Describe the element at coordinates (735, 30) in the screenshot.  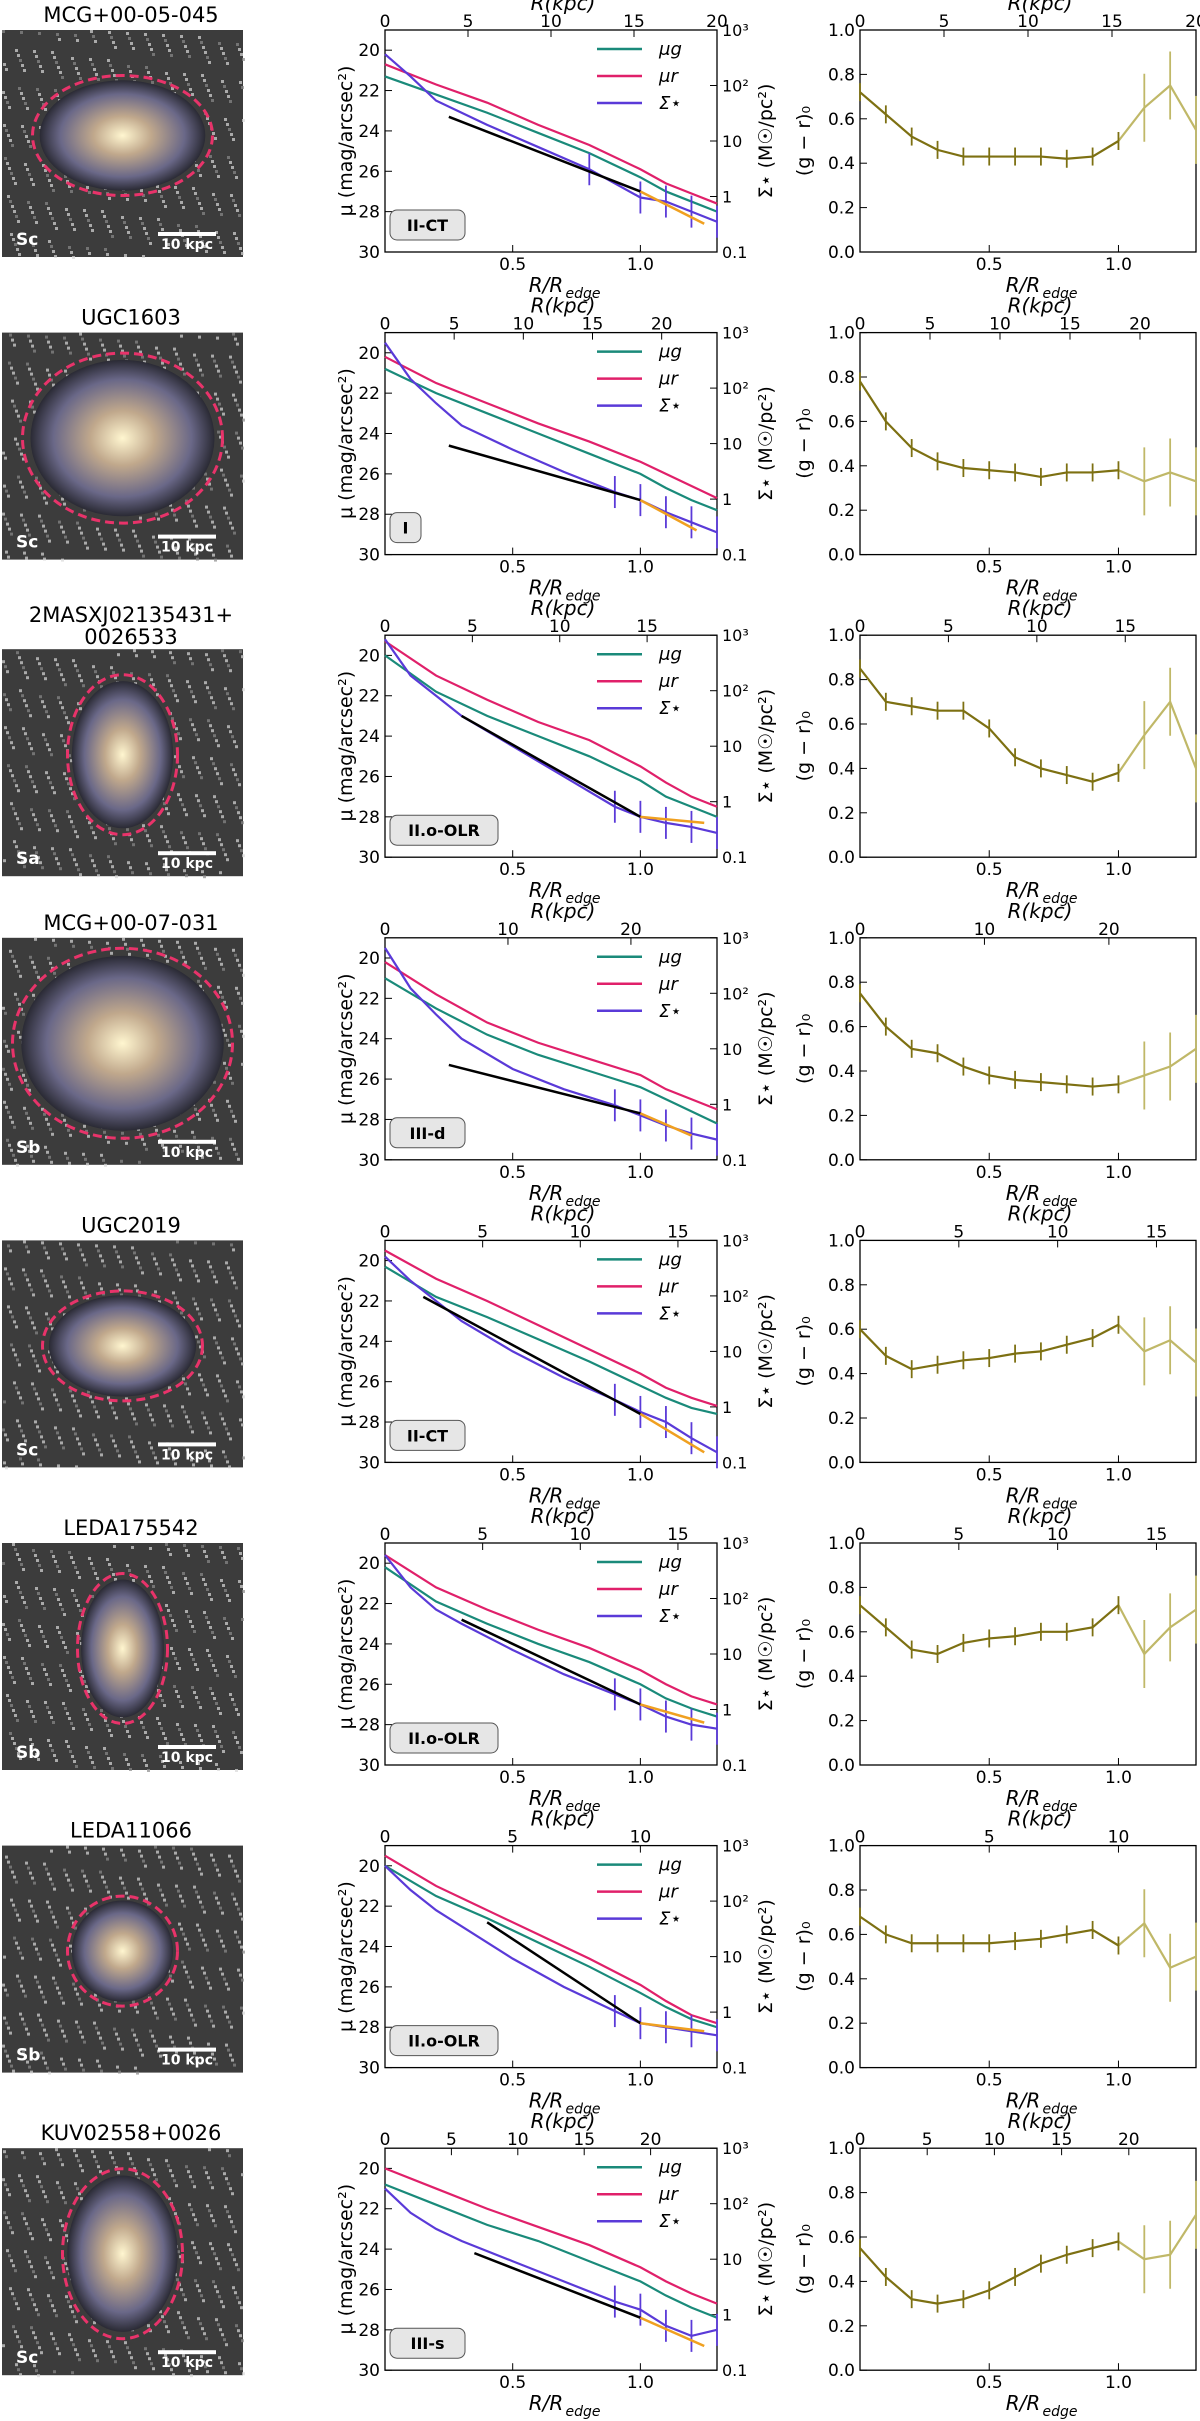
I see `sigma-tick-label: 10³` at that location.